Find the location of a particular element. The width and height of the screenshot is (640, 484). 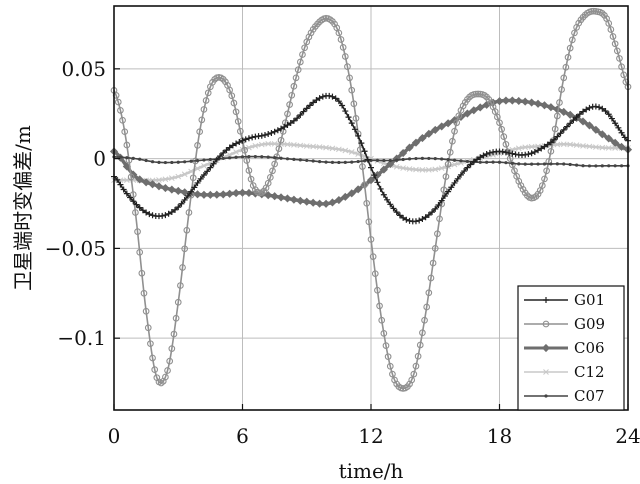

legend-entry-c12: C12 is located at coordinates (564, 372).